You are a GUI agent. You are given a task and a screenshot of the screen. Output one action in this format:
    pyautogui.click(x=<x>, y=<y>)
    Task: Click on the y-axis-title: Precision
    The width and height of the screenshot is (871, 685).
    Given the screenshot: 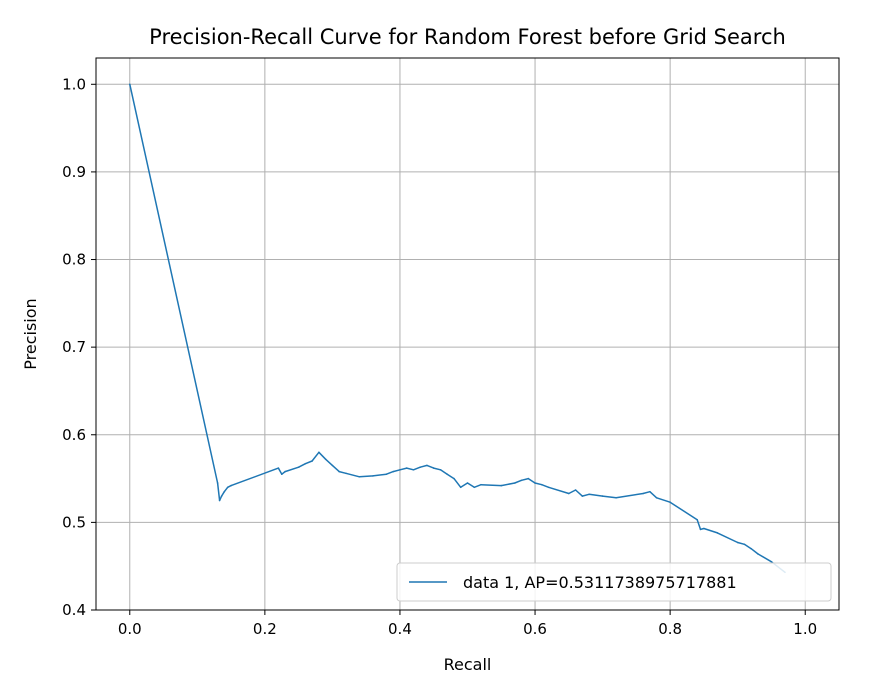 What is the action you would take?
    pyautogui.click(x=30, y=333)
    